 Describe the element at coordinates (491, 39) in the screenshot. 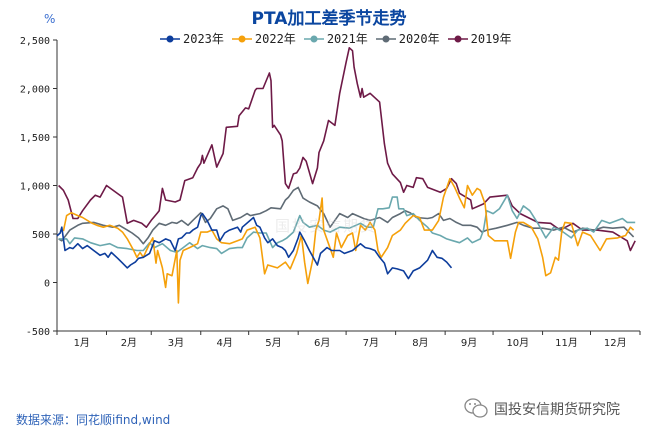

I see `legend-label: 2019年` at that location.